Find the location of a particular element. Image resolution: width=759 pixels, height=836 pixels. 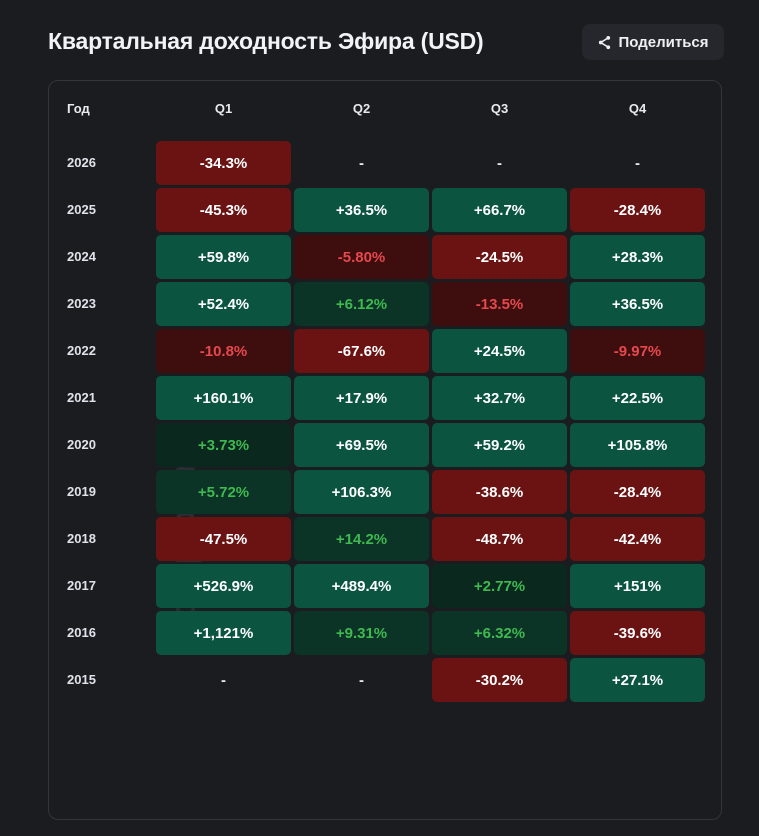

row-year: 2024 is located at coordinates (81, 256).